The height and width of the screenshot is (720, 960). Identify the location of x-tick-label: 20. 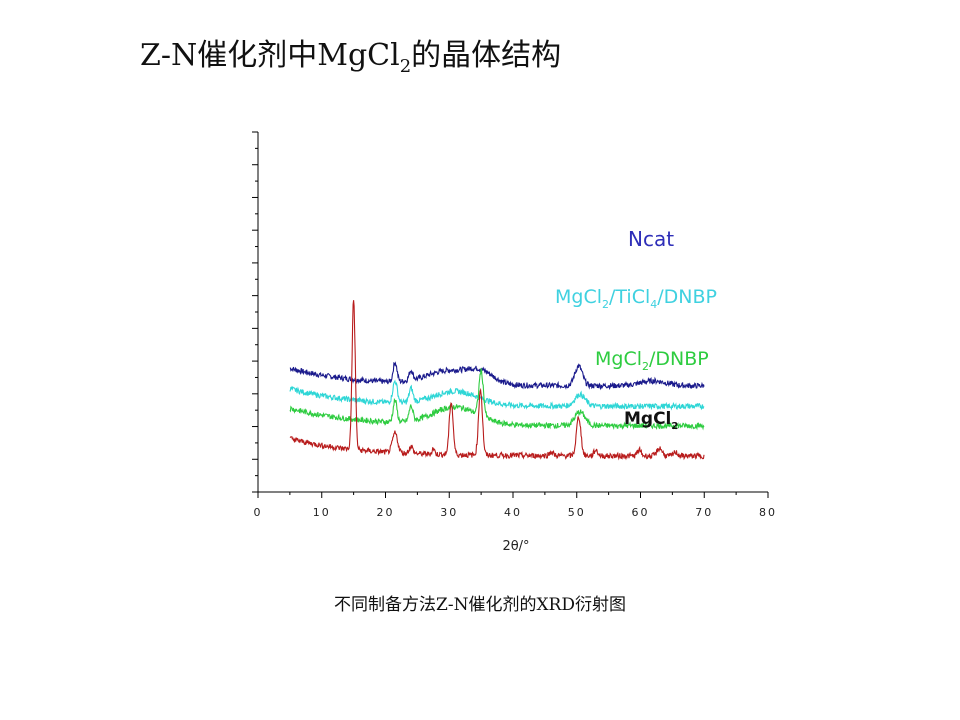
(386, 512).